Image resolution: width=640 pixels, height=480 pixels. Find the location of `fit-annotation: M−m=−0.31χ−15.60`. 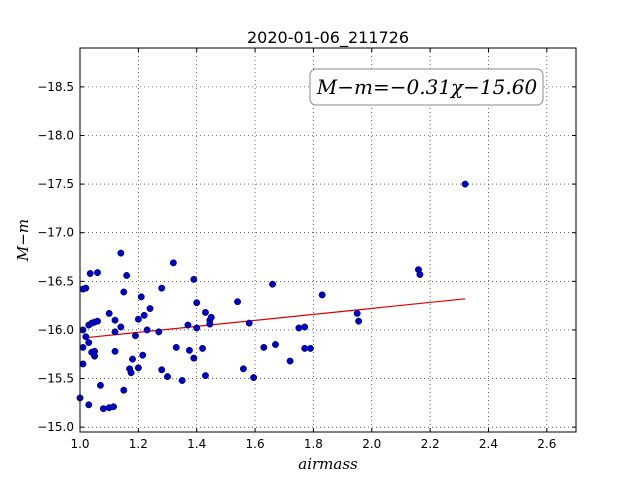

fit-annotation: M−m=−0.31χ−15.60 is located at coordinates (426, 87).